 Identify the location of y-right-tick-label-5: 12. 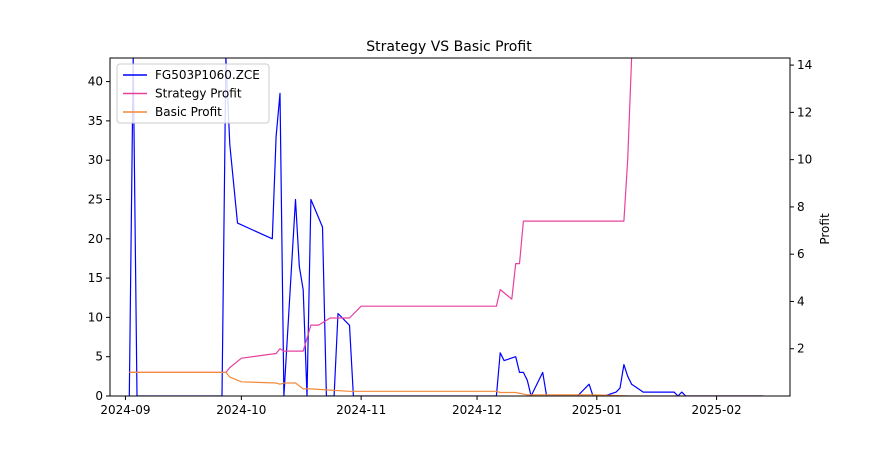
(804, 112).